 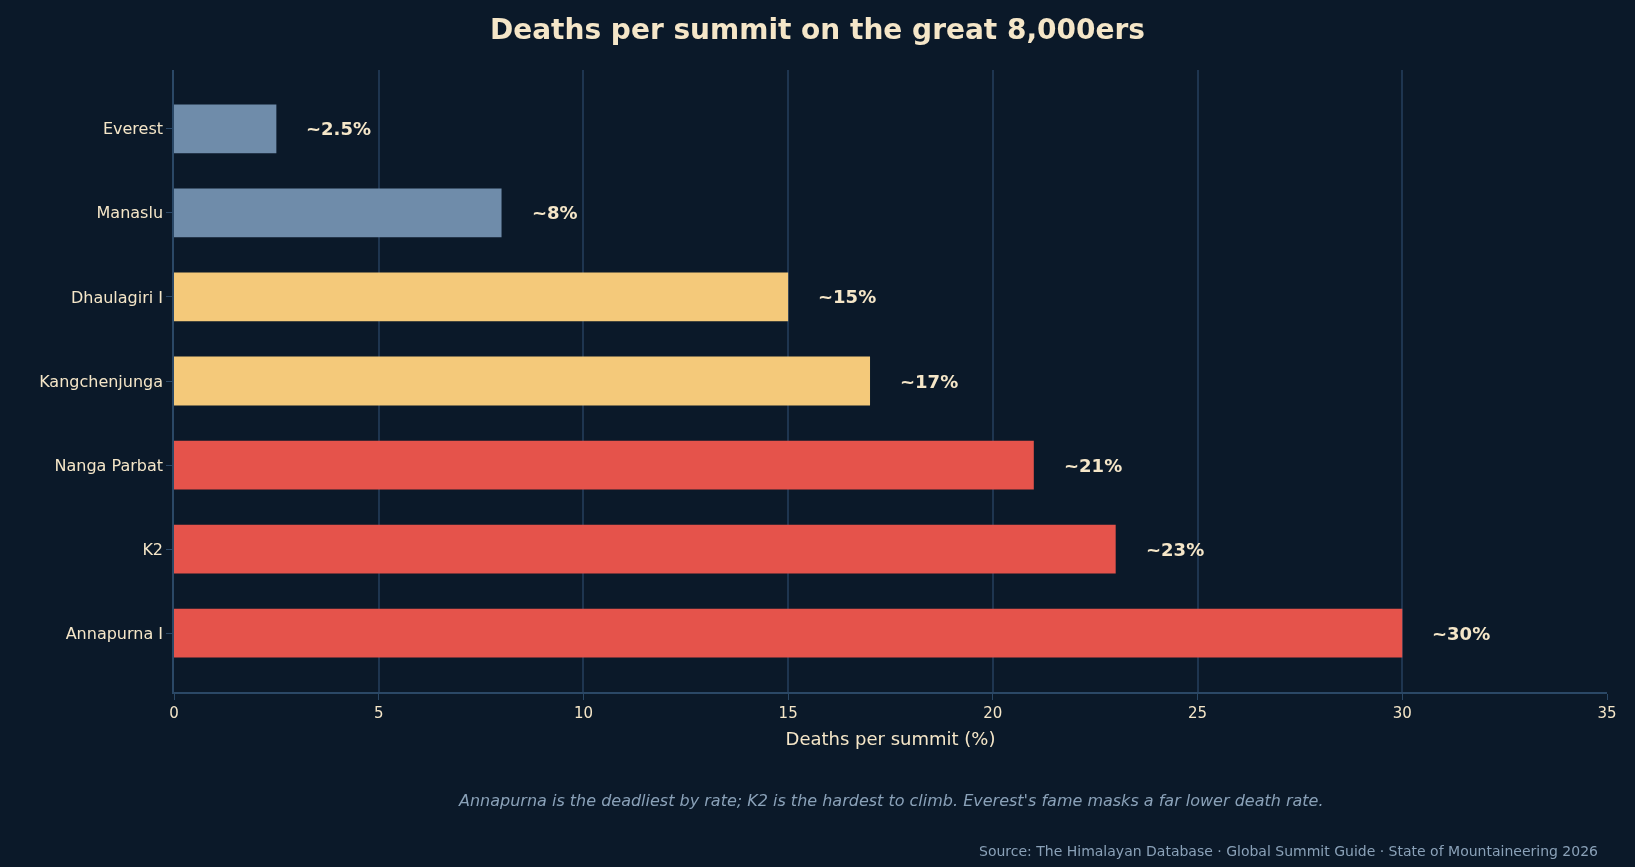 What do you see at coordinates (1461, 633) in the screenshot?
I see `data-label: ~30%` at bounding box center [1461, 633].